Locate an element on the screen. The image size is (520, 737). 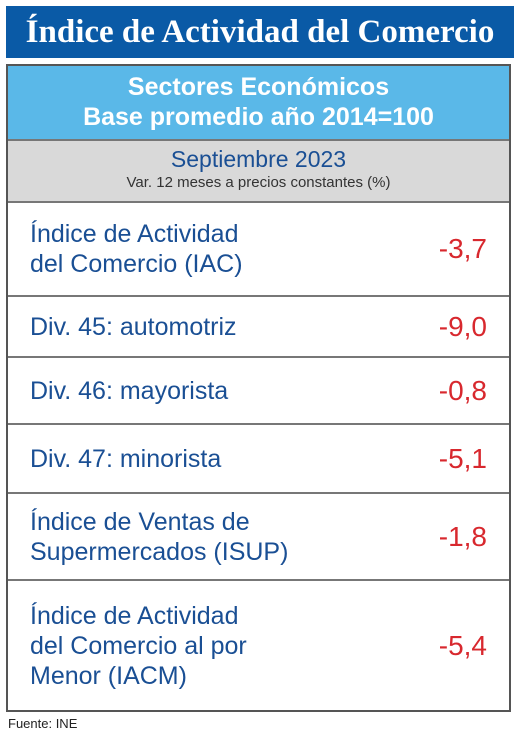
row-value: -0,8 is located at coordinates (462, 390).